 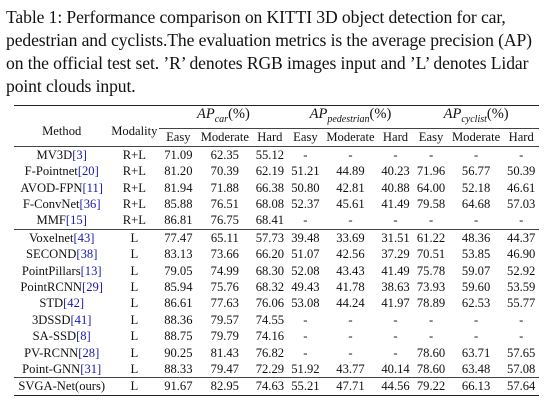 I want to click on value-cell: 44.37, so click(x=521, y=237).